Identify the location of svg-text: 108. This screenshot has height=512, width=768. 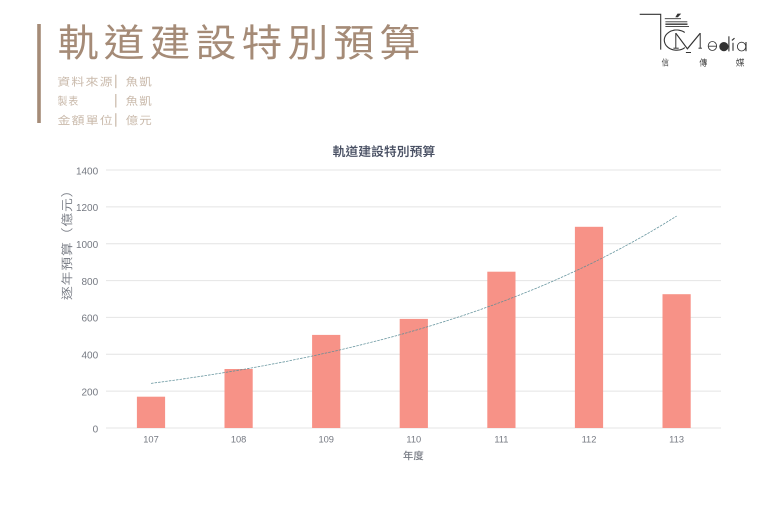
(239, 439).